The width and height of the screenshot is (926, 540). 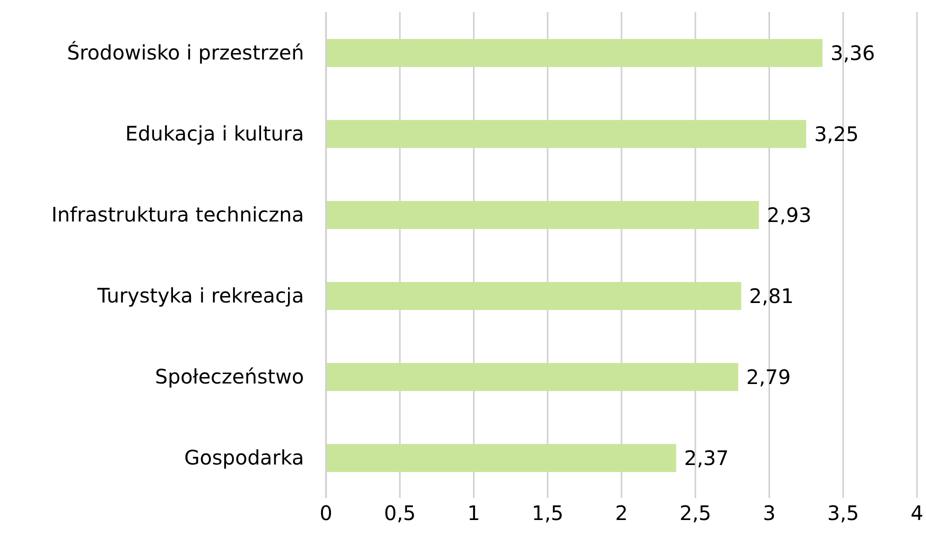 What do you see at coordinates (326, 513) in the screenshot?
I see `x-tick-label: 0` at bounding box center [326, 513].